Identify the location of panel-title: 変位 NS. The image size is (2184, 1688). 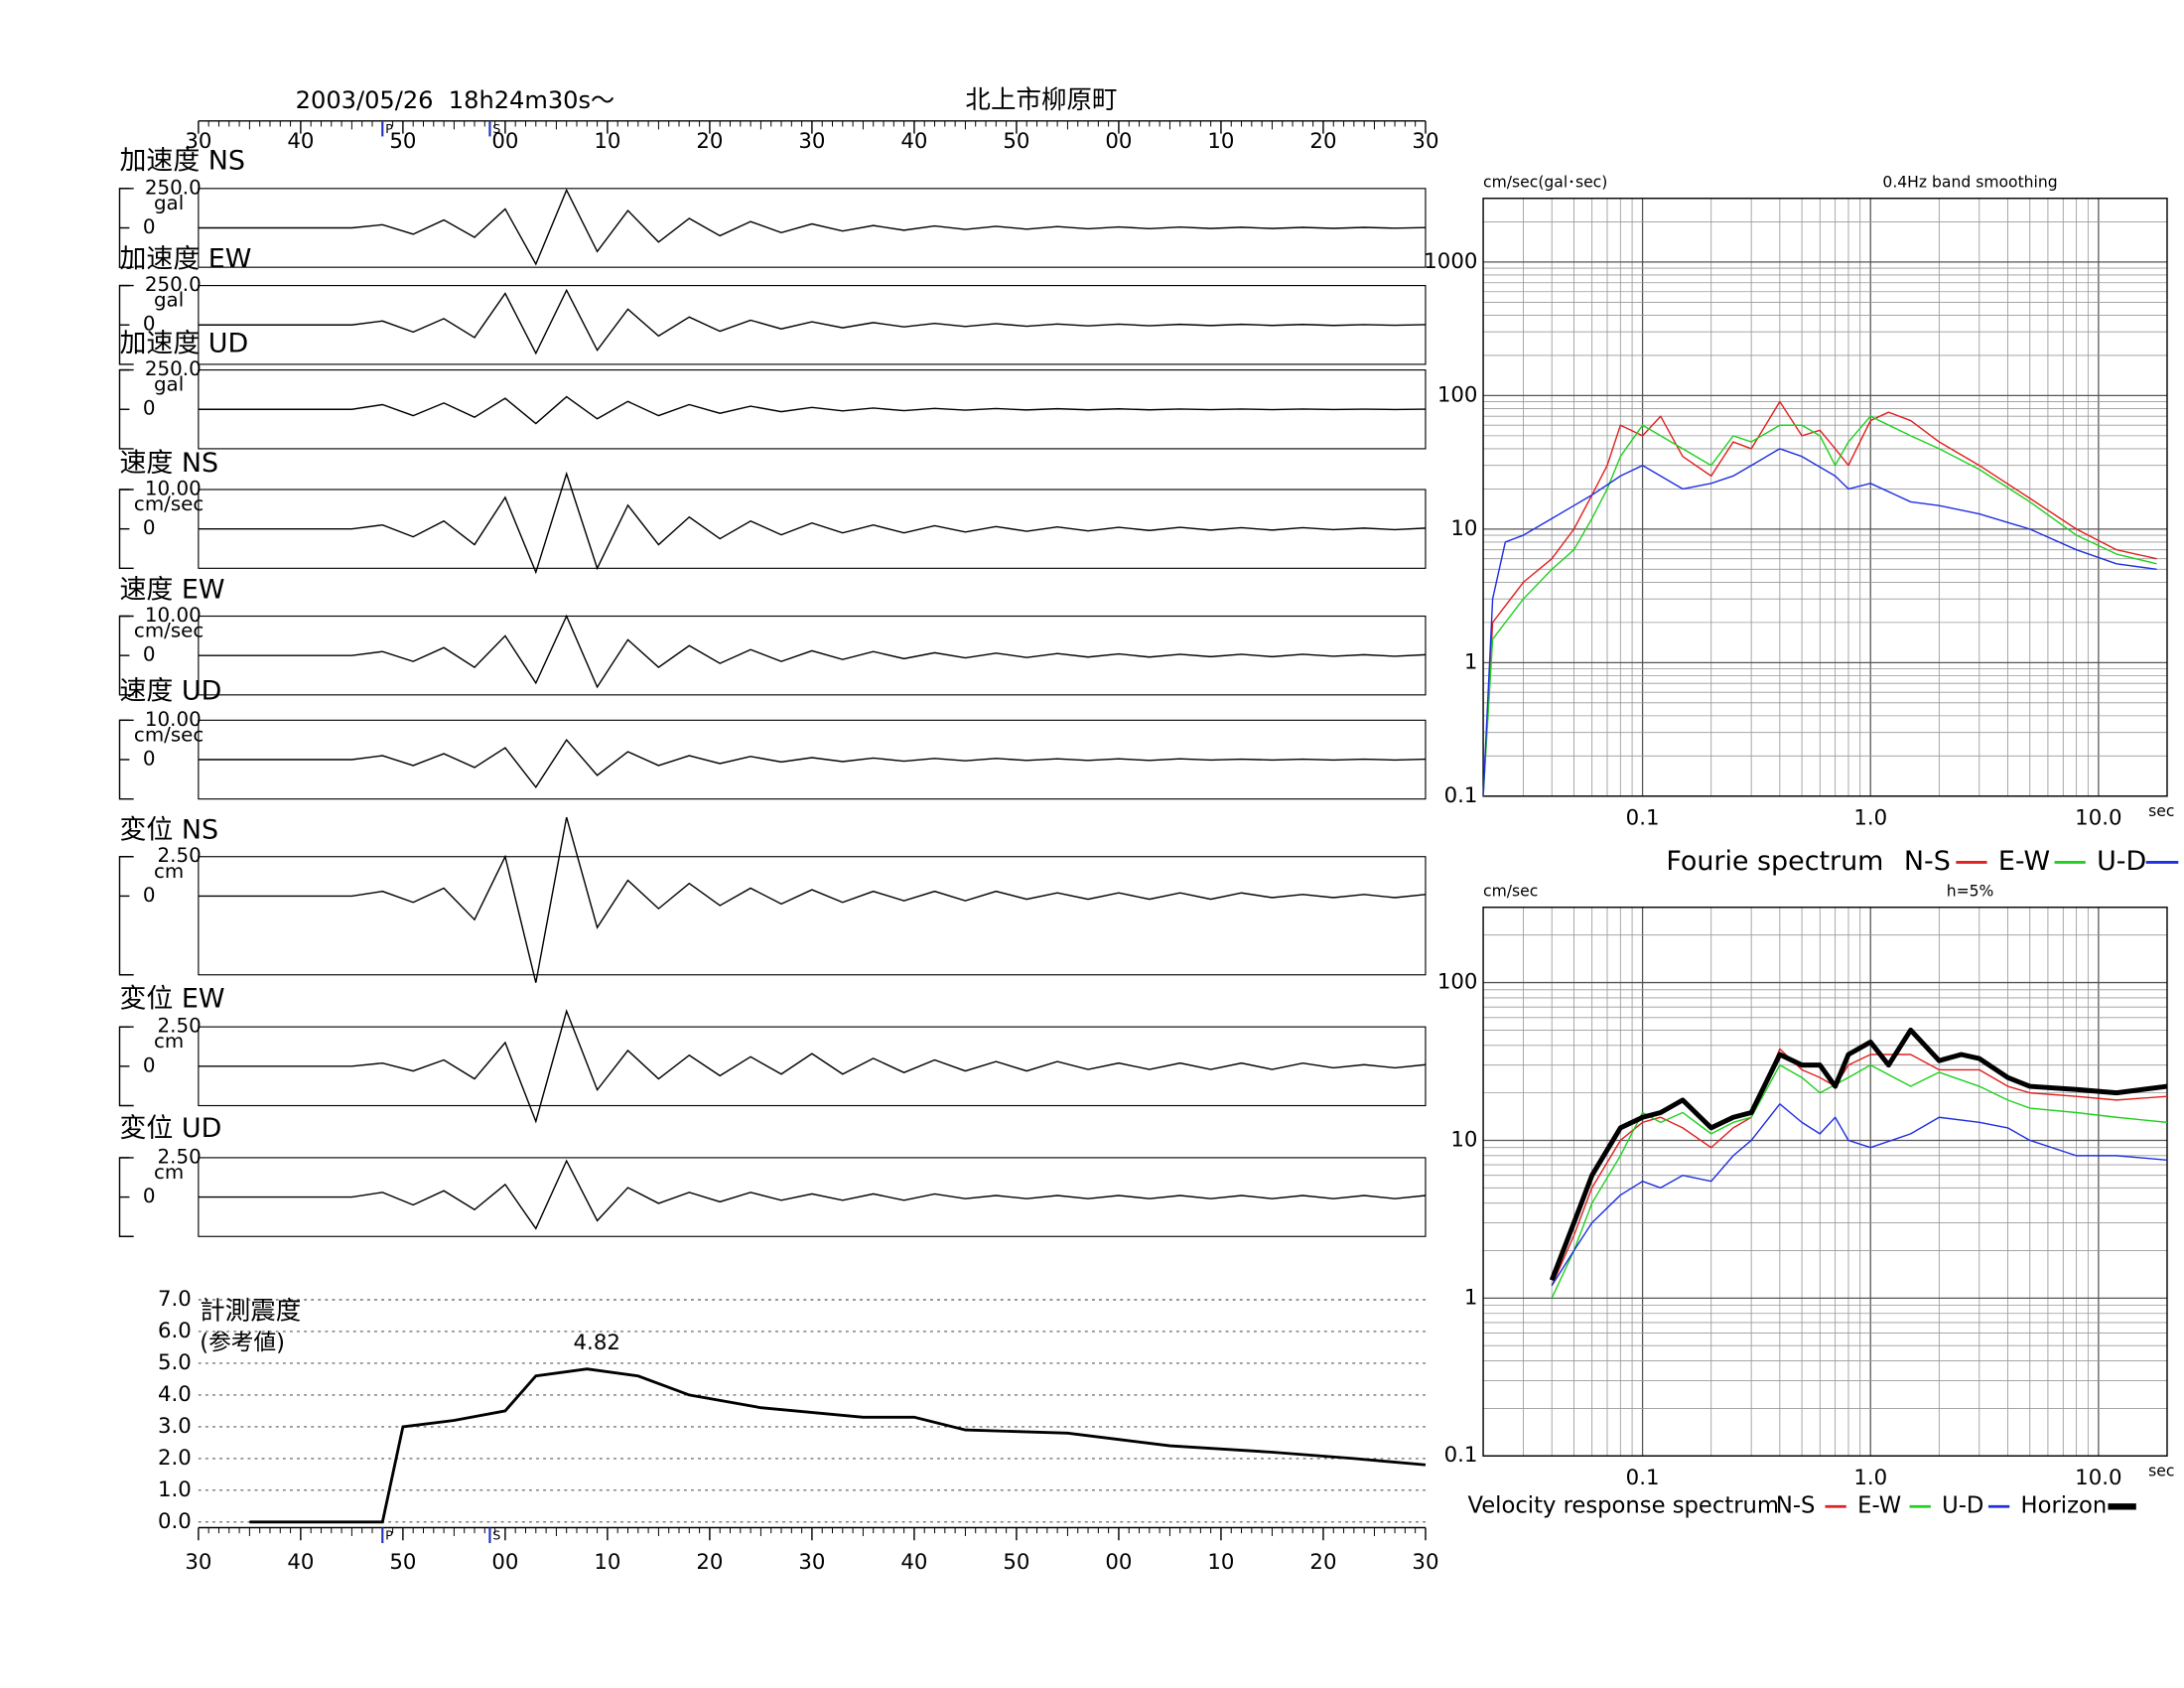
(168, 830).